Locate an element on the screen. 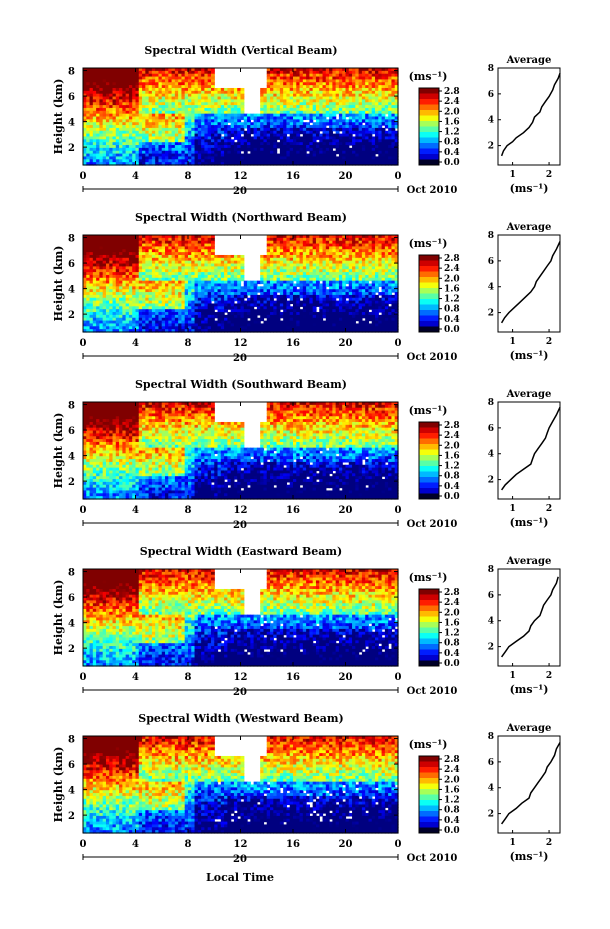  panel-title: Spectral Width (Eastward Beam) is located at coordinates (241, 551).